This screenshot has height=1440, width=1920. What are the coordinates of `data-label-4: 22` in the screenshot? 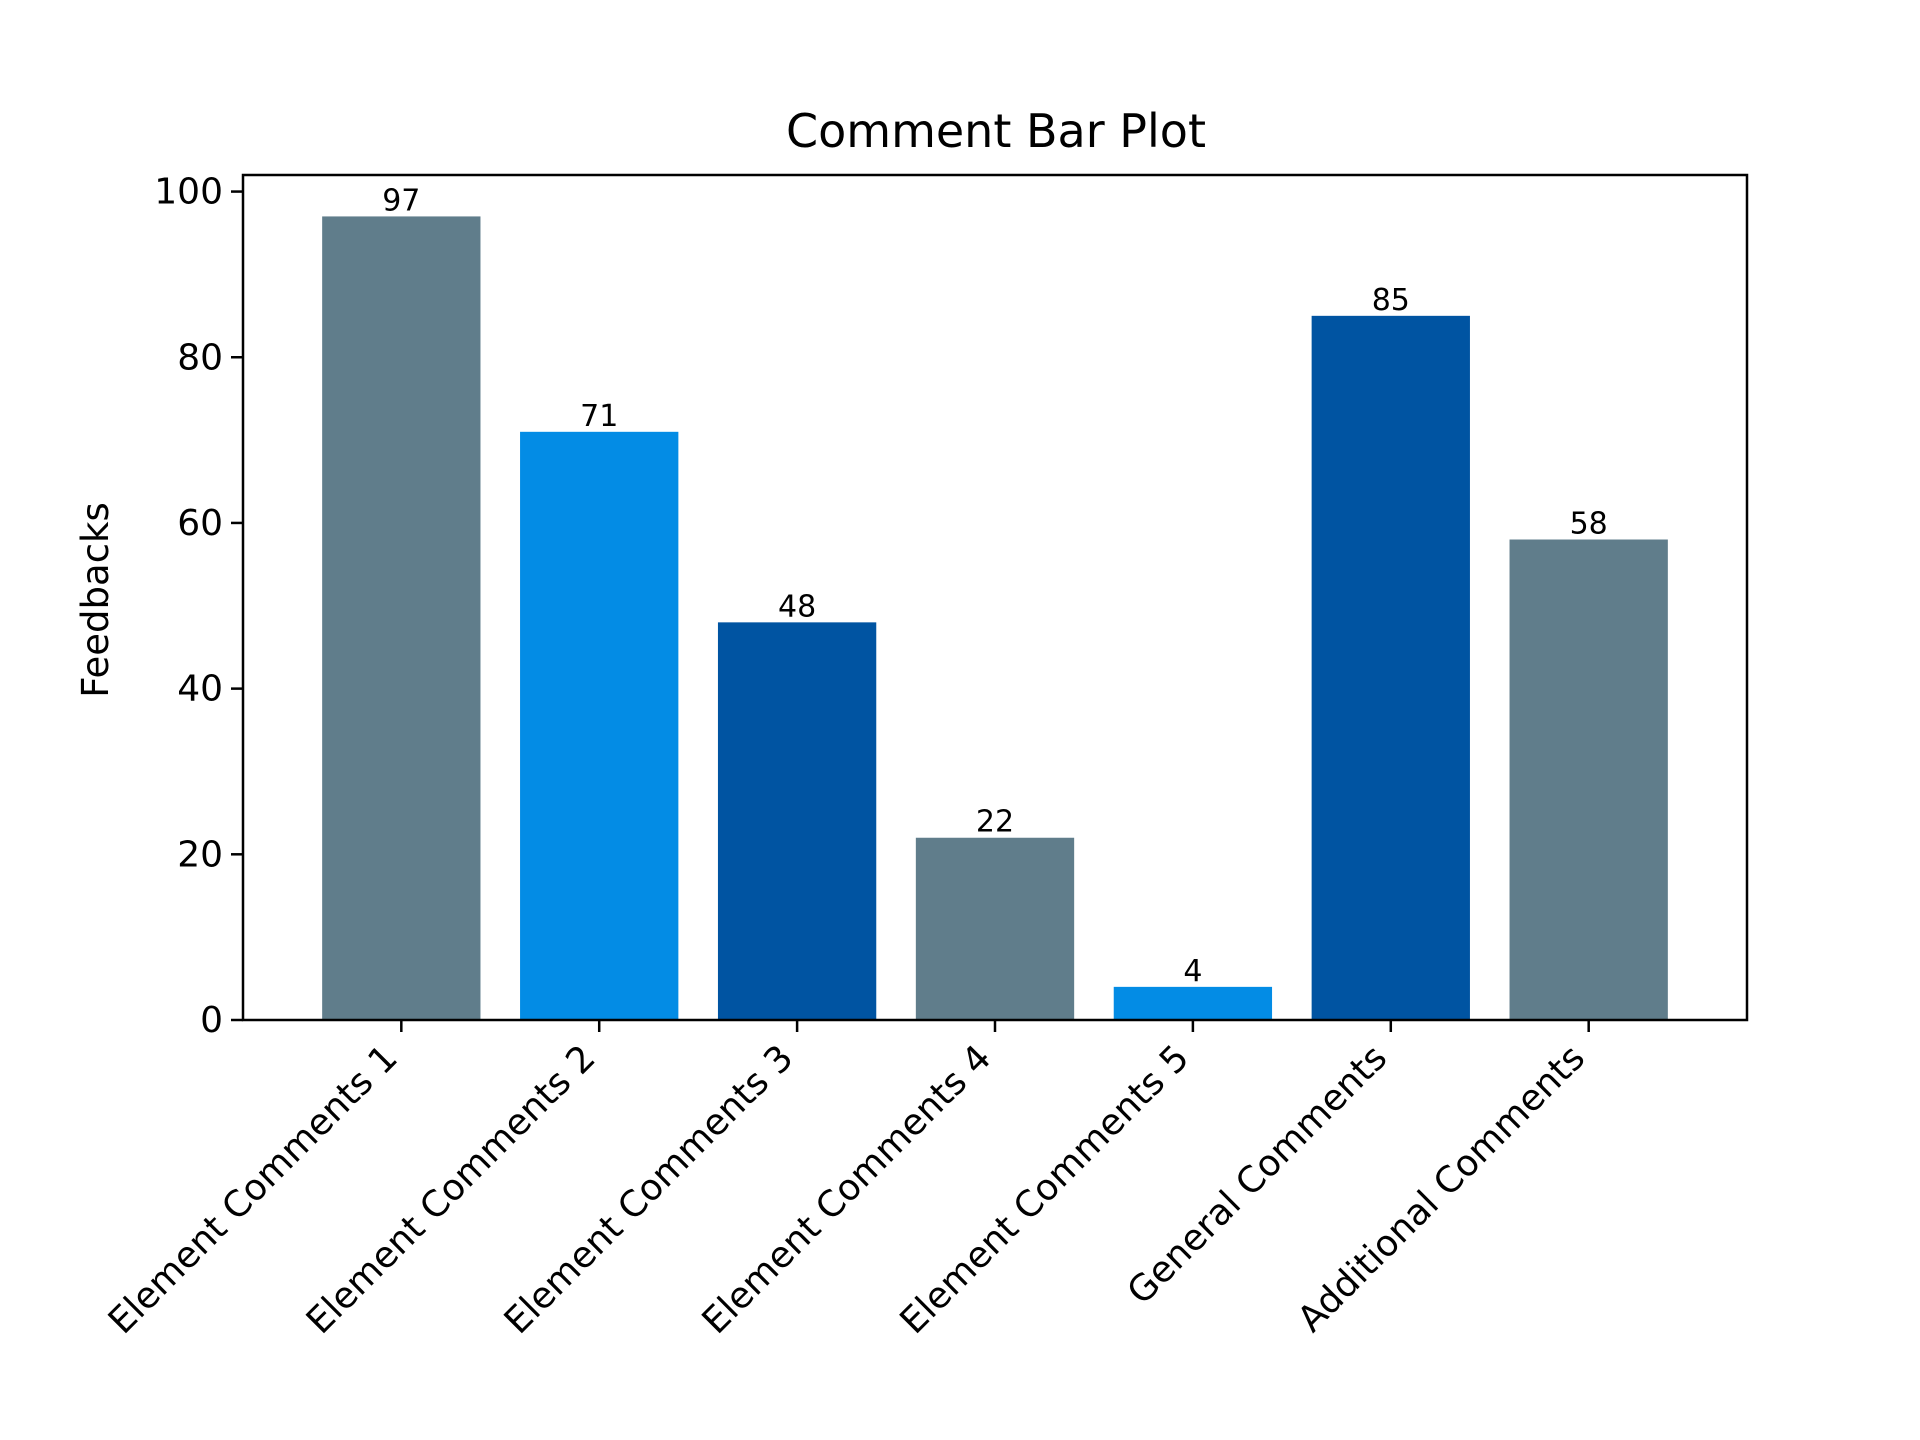 It's located at (995, 822).